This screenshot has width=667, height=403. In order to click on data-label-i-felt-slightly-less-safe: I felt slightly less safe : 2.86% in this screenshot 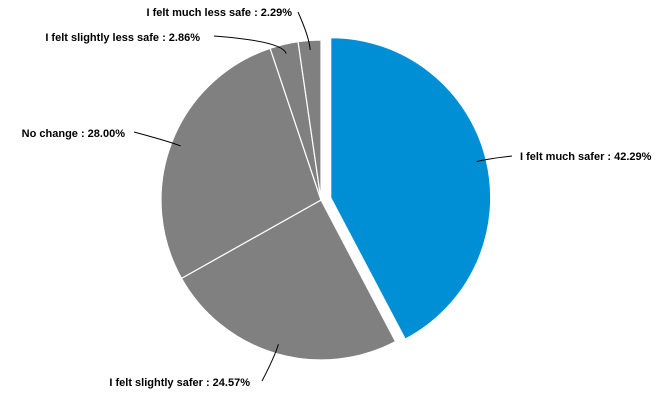, I will do `click(122, 38)`.